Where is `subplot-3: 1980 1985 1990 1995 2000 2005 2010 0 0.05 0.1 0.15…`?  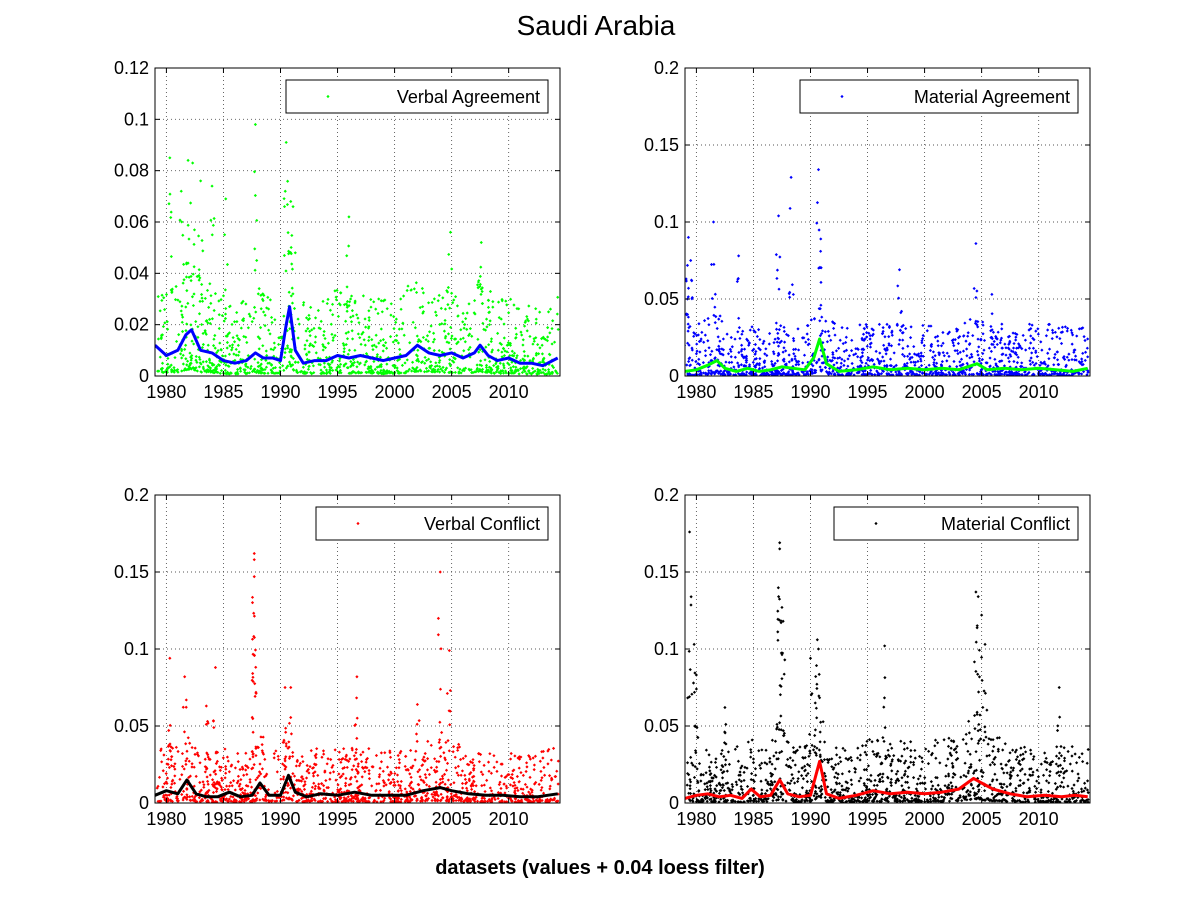
subplot-3: 1980 1985 1990 1995 2000 2005 2010 0 0.05 0.1 0.15… is located at coordinates (337, 657).